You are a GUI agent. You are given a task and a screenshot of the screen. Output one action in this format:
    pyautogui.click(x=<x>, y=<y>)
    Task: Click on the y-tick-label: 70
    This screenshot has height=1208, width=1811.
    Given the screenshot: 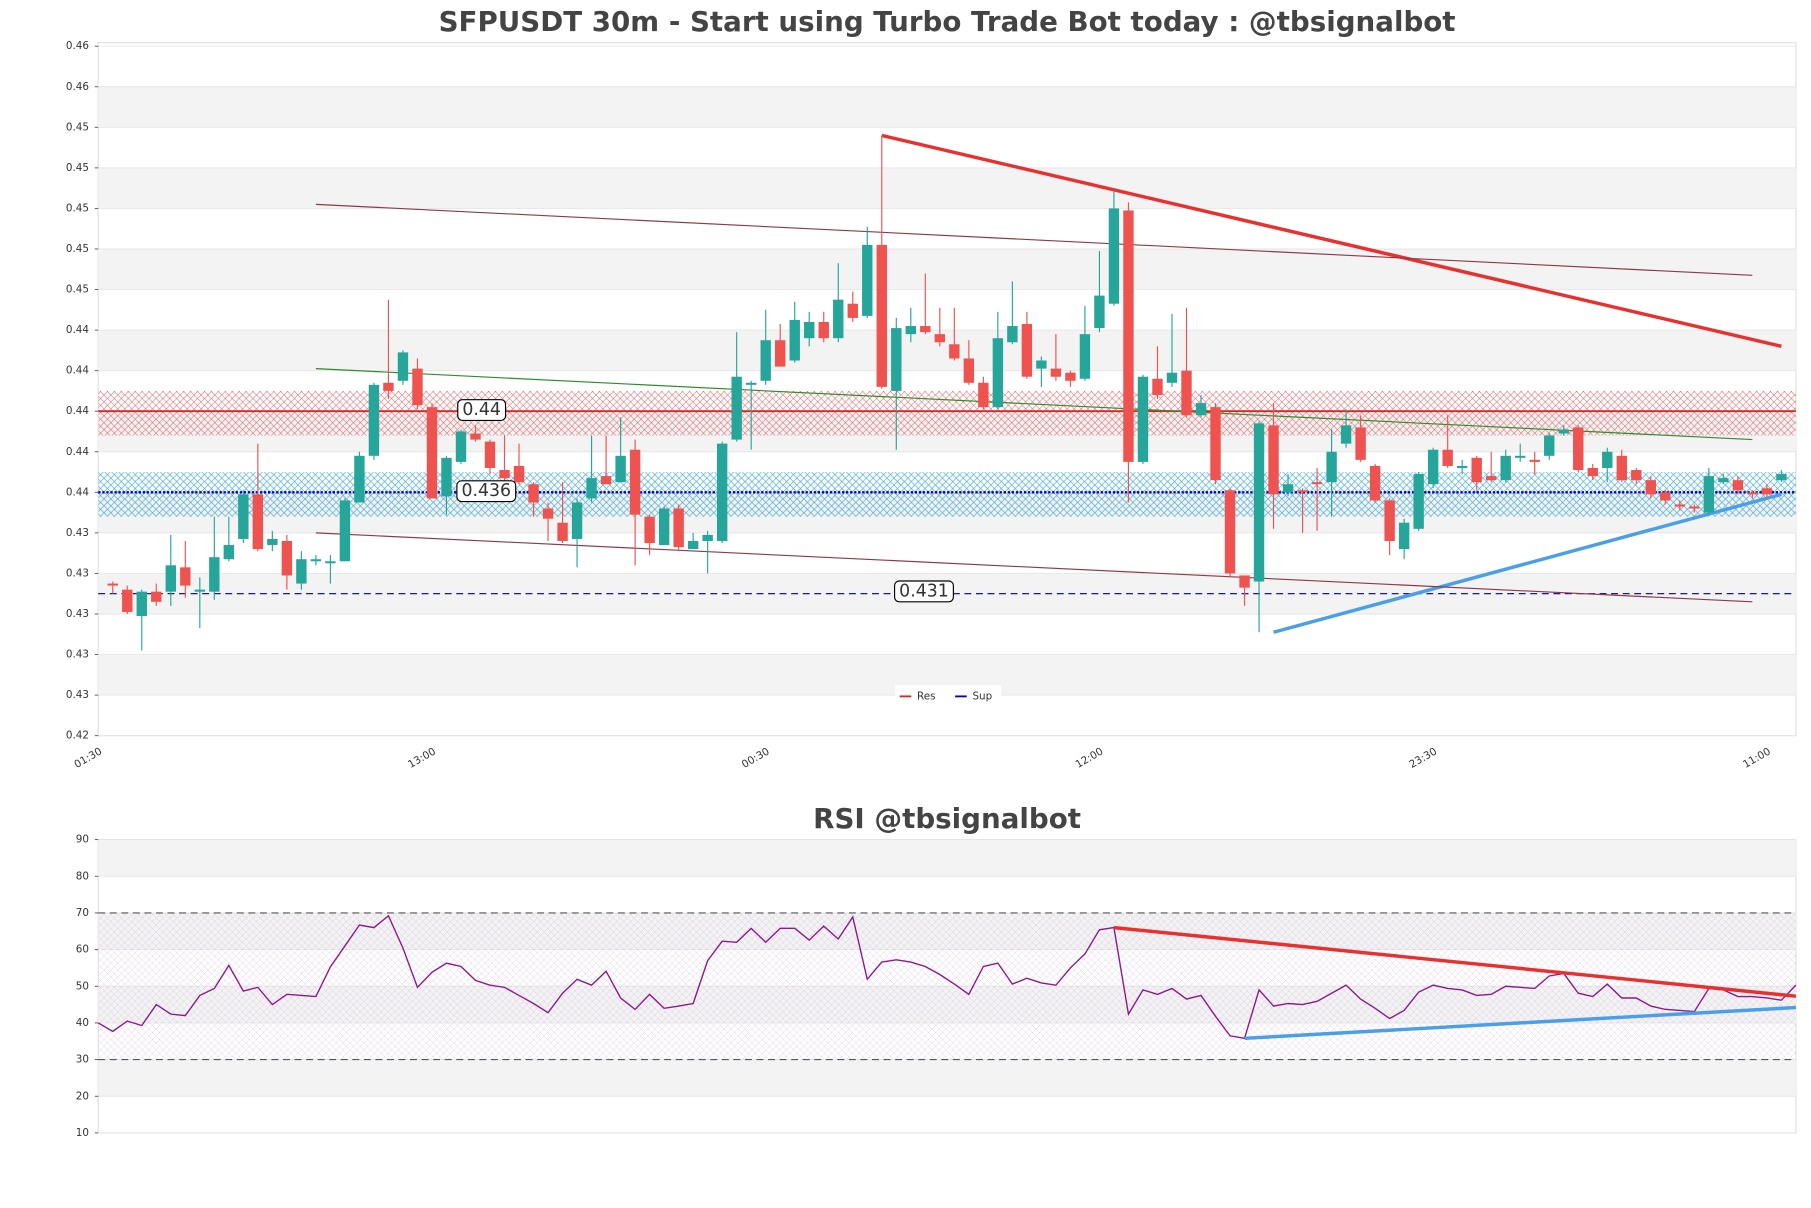 What is the action you would take?
    pyautogui.click(x=82, y=913)
    